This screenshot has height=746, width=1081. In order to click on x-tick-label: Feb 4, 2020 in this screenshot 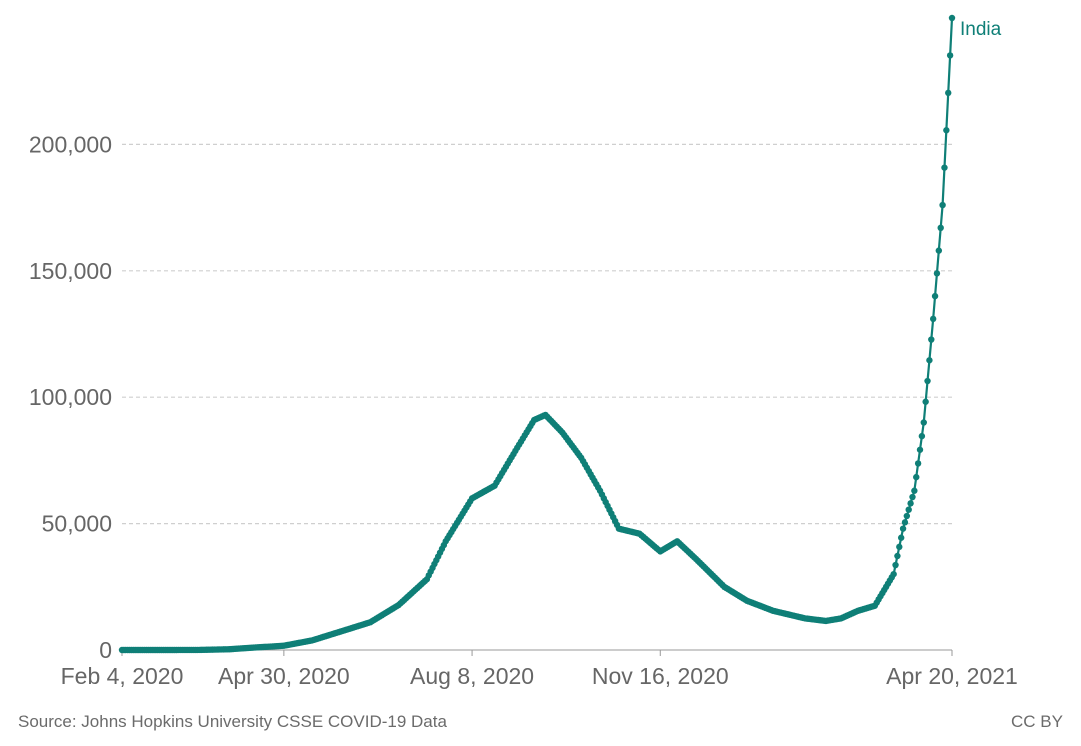, I will do `click(122, 676)`.